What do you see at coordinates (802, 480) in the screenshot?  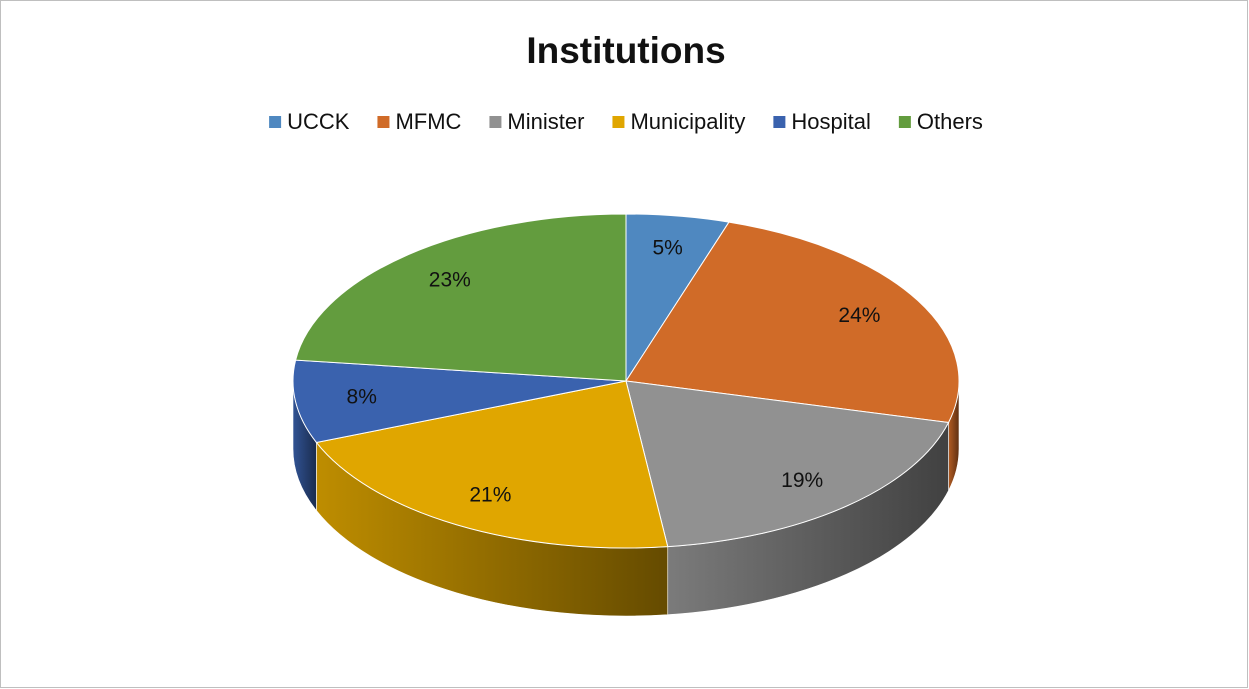 I see `data-label: 19%` at bounding box center [802, 480].